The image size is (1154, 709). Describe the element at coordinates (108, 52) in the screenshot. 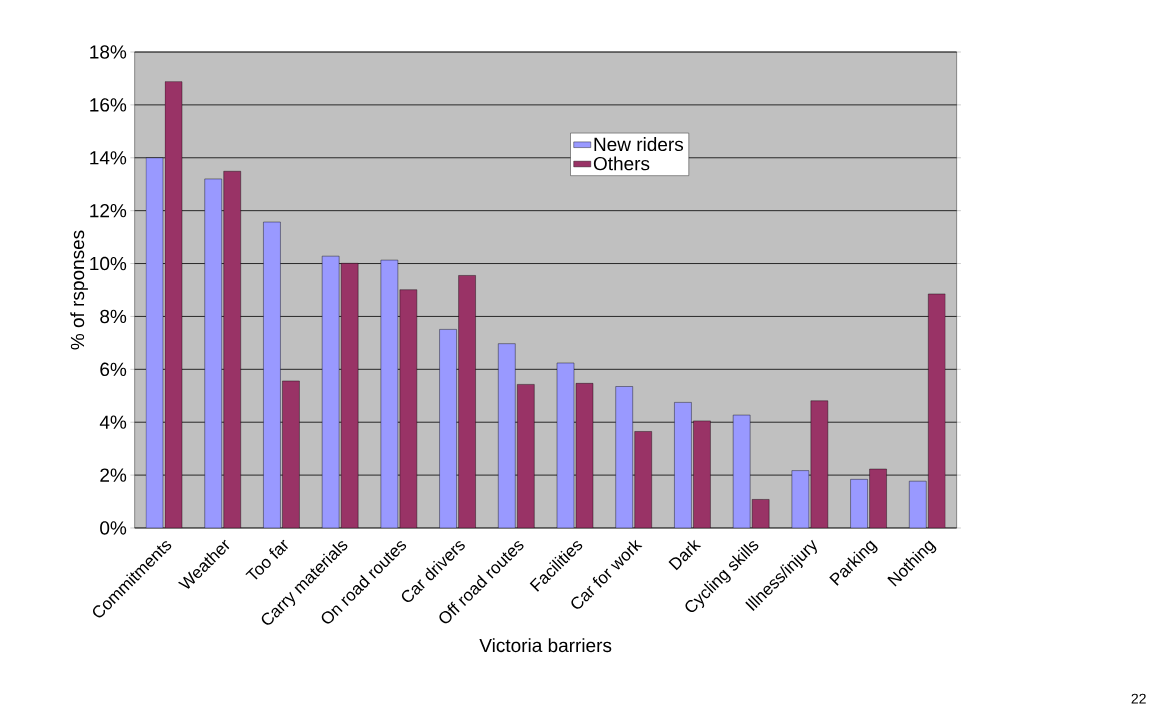

I see `y-tick-label: 18%` at that location.